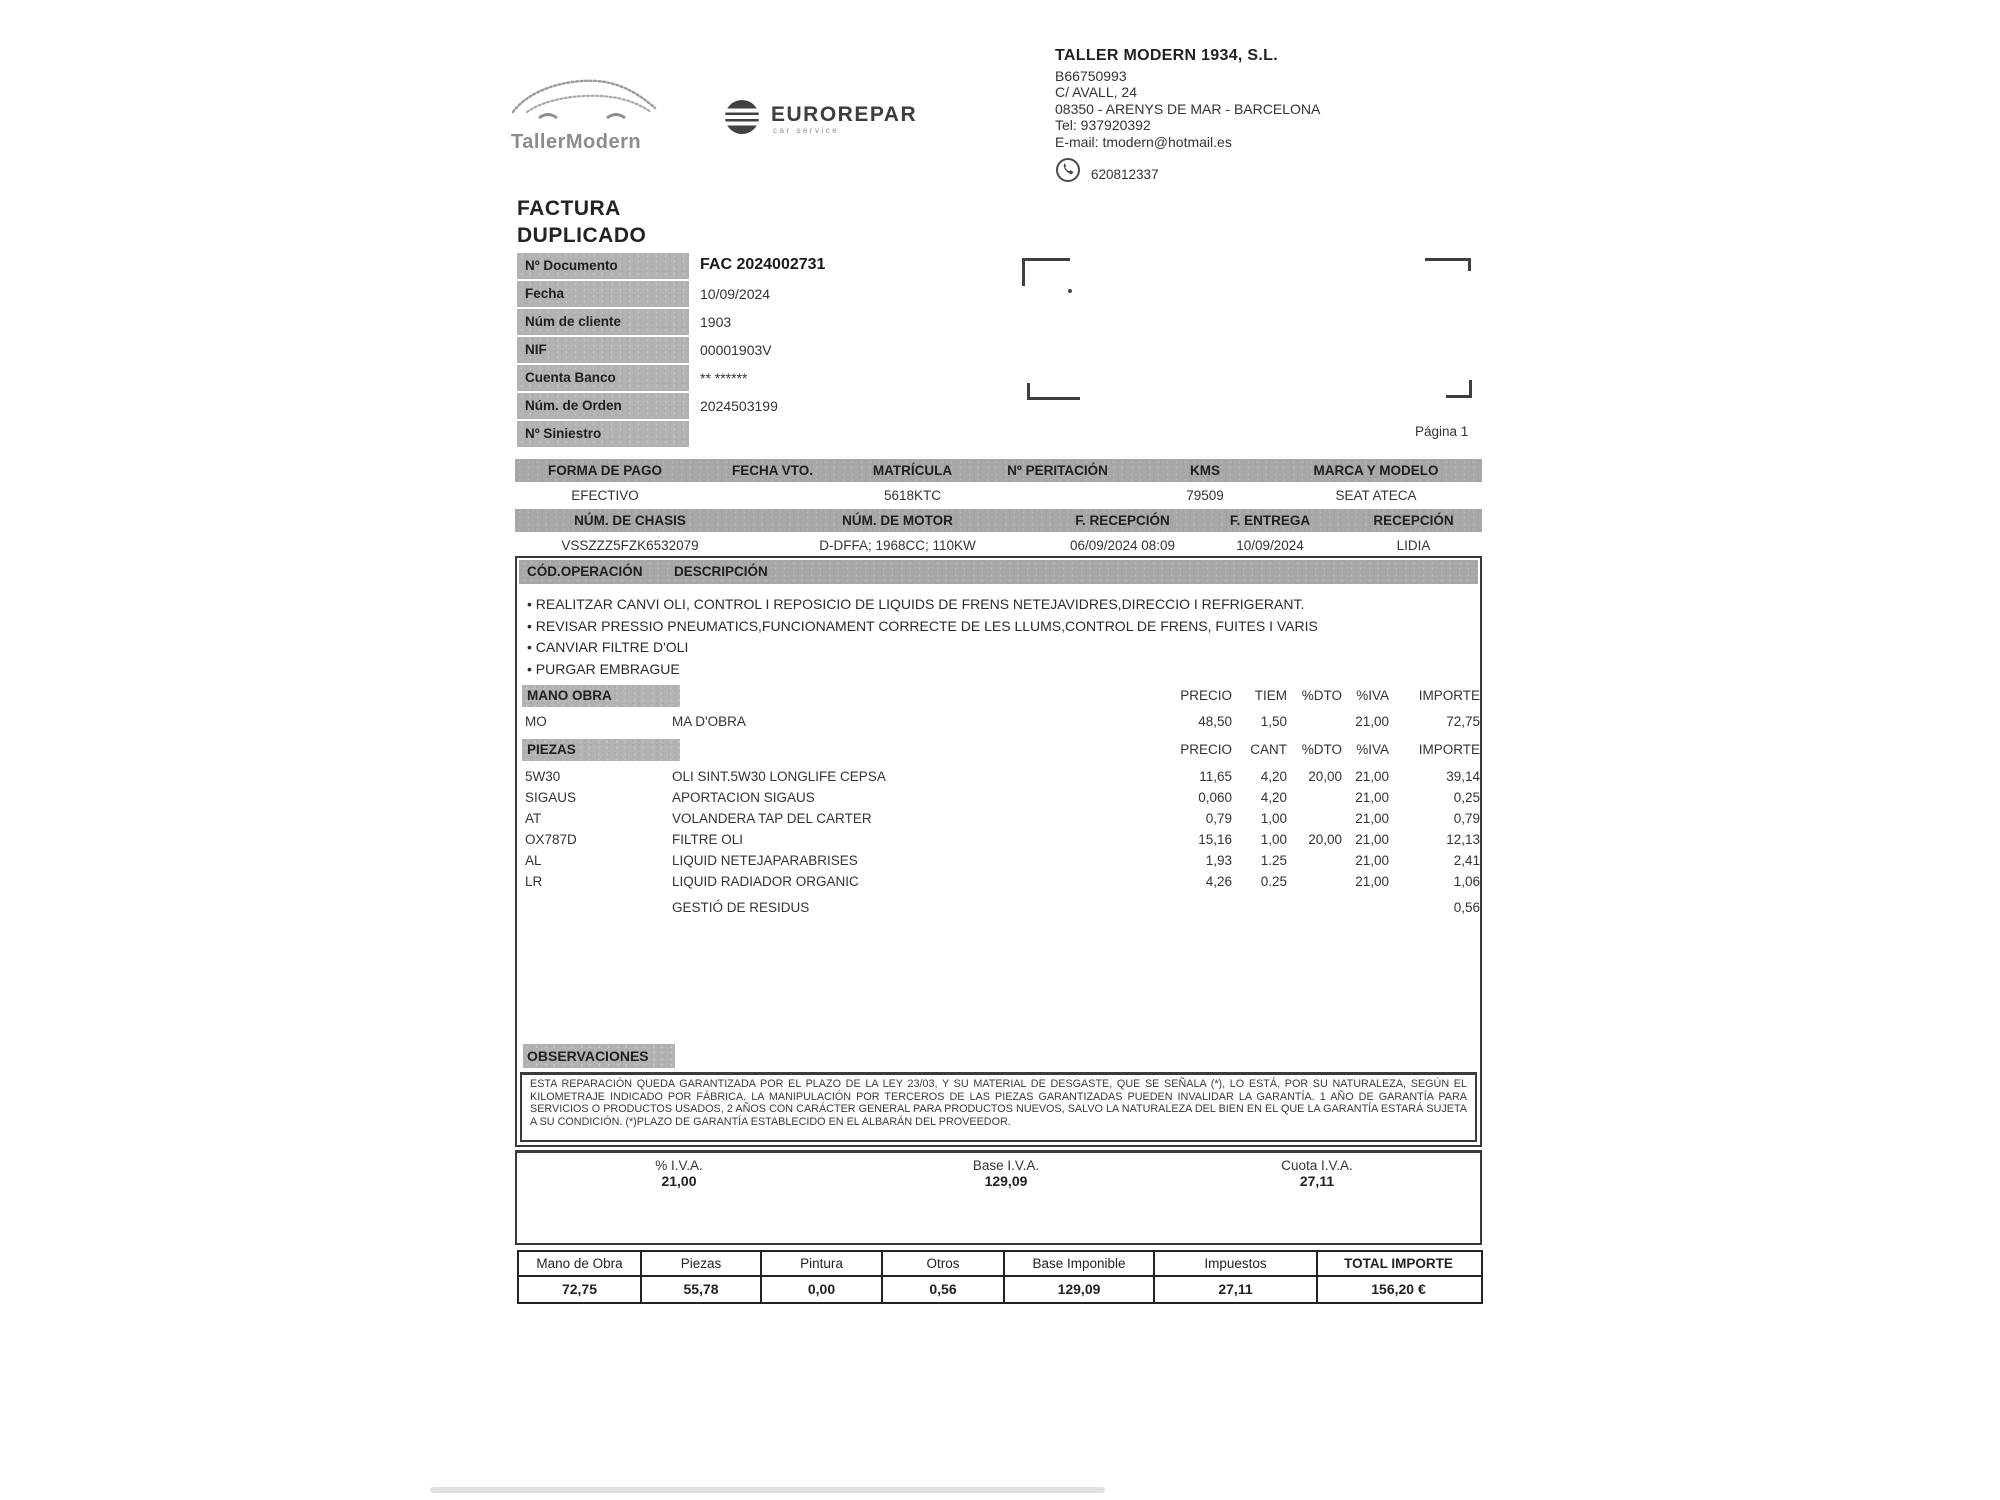 The width and height of the screenshot is (2000, 1500). Describe the element at coordinates (1273, 860) in the screenshot. I see `item-qty: 1.25` at that location.